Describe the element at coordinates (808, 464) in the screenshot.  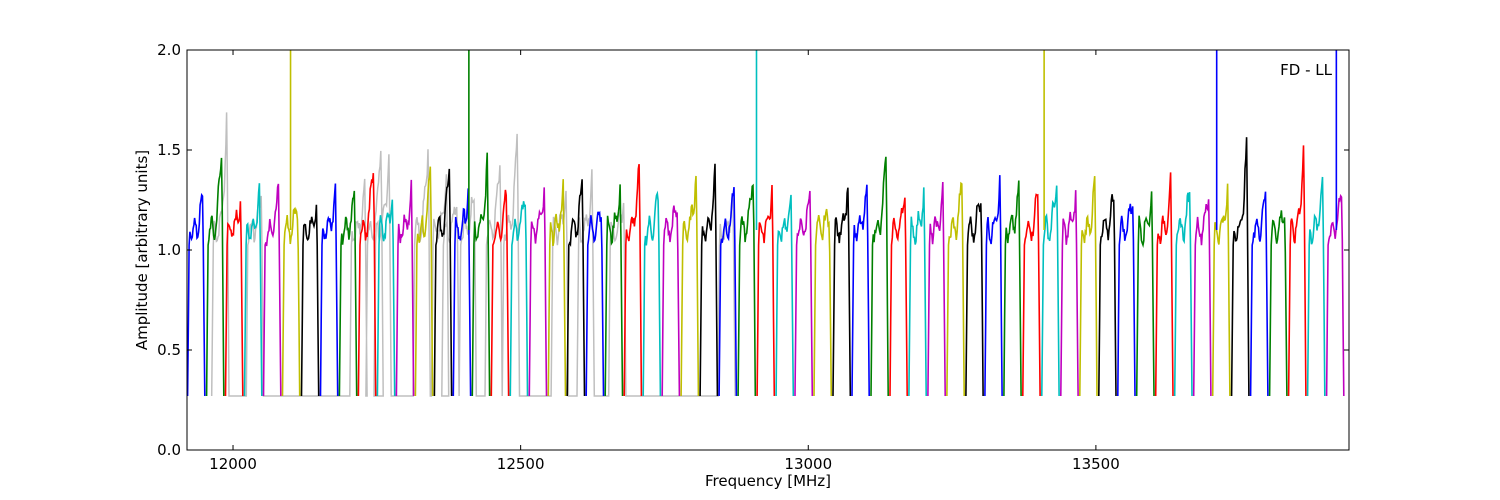
I see `x-tick-label-2: 13000` at that location.